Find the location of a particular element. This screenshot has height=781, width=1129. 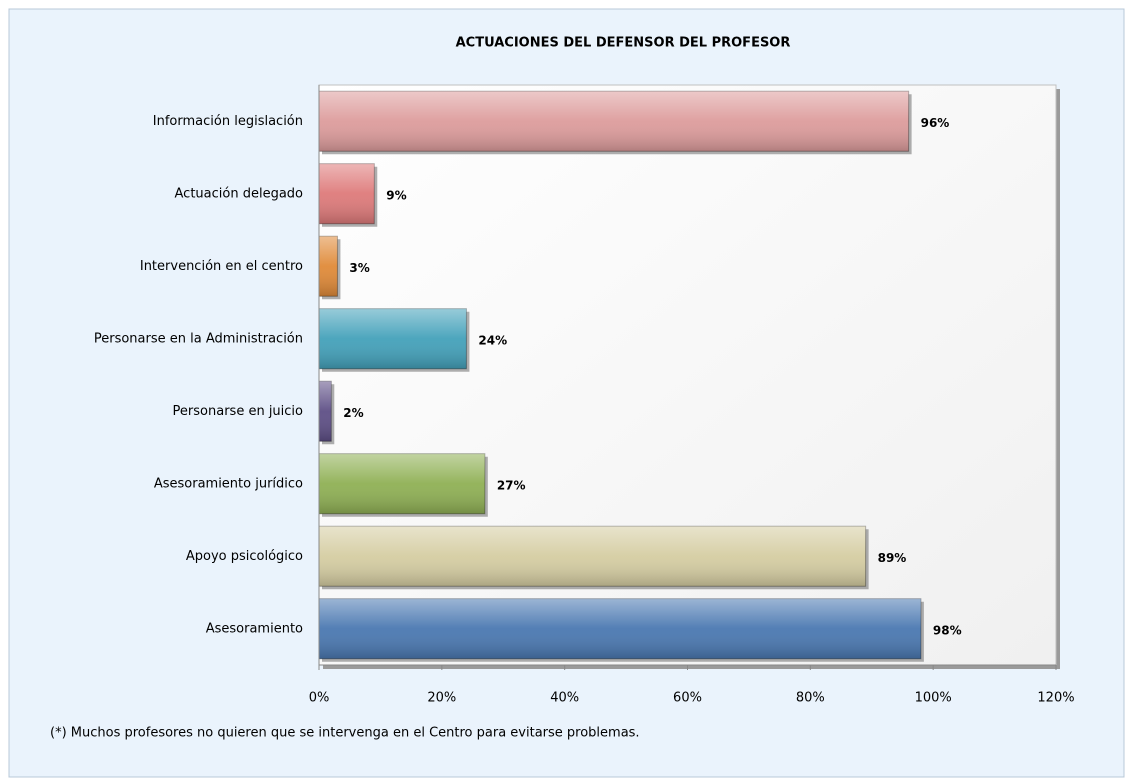

x-tick-label: 40% is located at coordinates (564, 698).